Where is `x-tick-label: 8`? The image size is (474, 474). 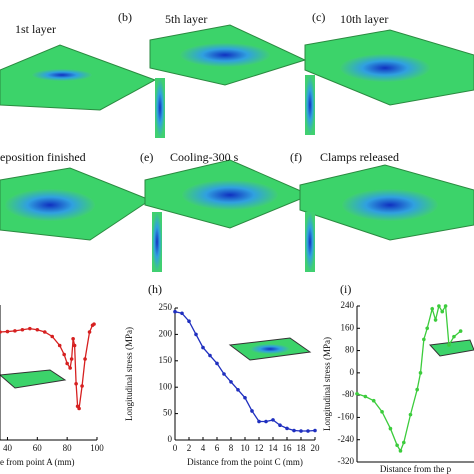 x-tick-label: 8 is located at coordinates (231, 448).